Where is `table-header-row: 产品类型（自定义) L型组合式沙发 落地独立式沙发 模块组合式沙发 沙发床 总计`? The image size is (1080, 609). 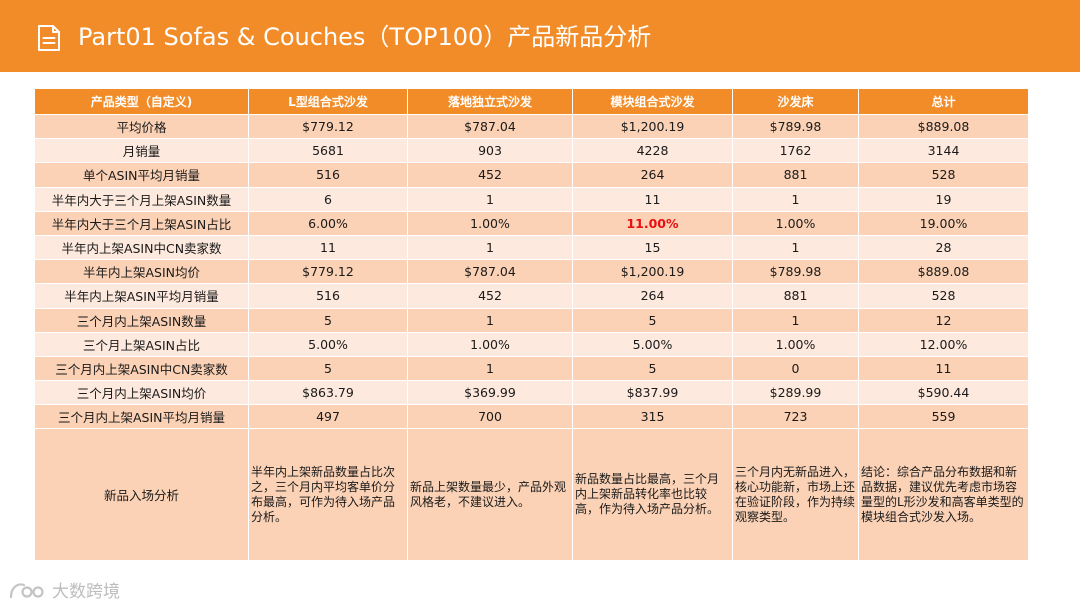 table-header-row: 产品类型（自定义) L型组合式沙发 落地独立式沙发 模块组合式沙发 沙发床 总计 is located at coordinates (531, 101).